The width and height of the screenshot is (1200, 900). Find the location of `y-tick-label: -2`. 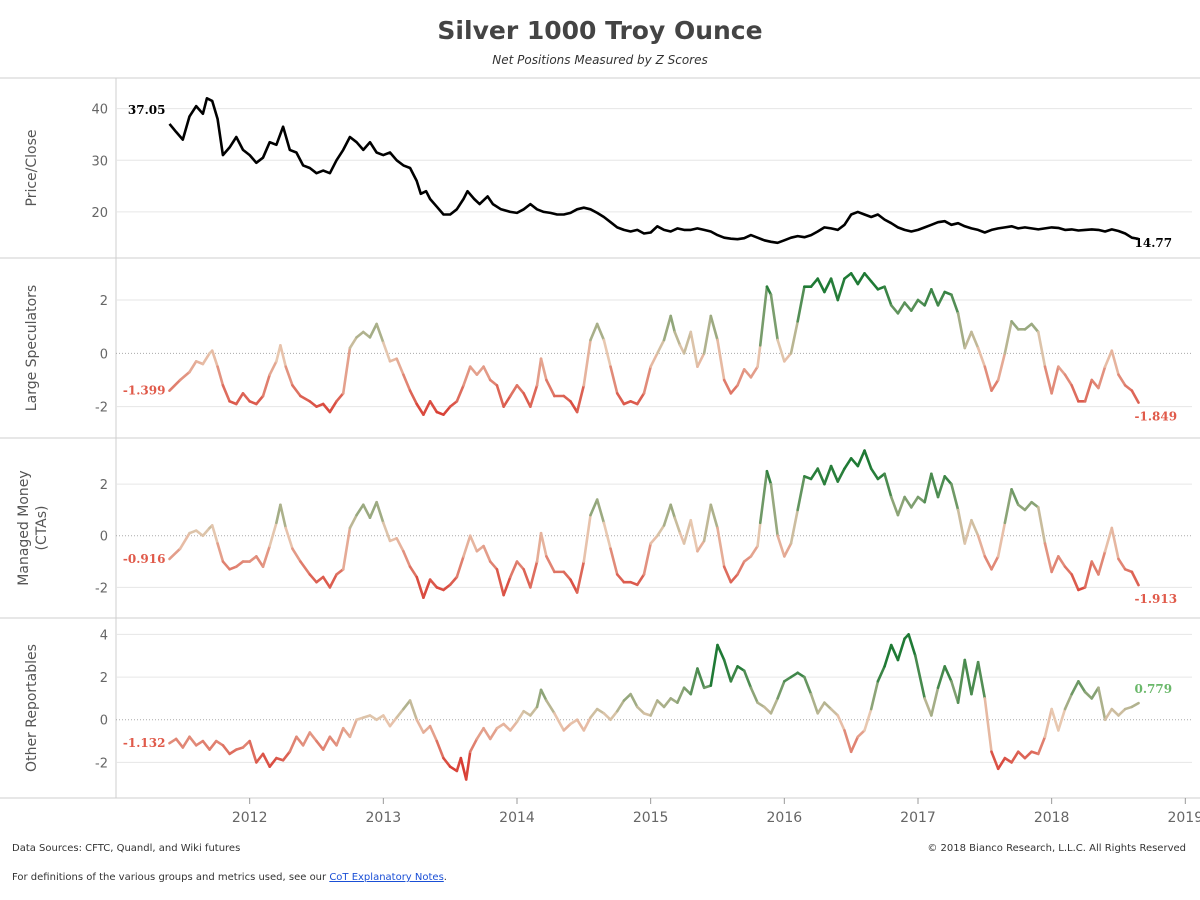

y-tick-label: -2 is located at coordinates (101, 588).